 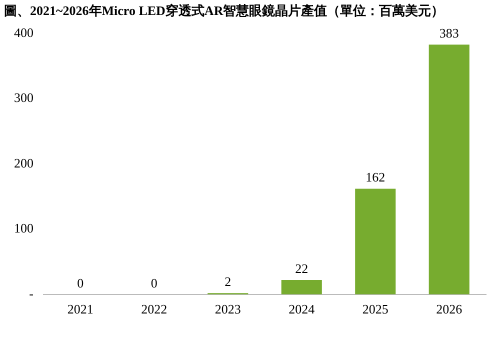 I want to click on data-label: 22, so click(x=301, y=268).